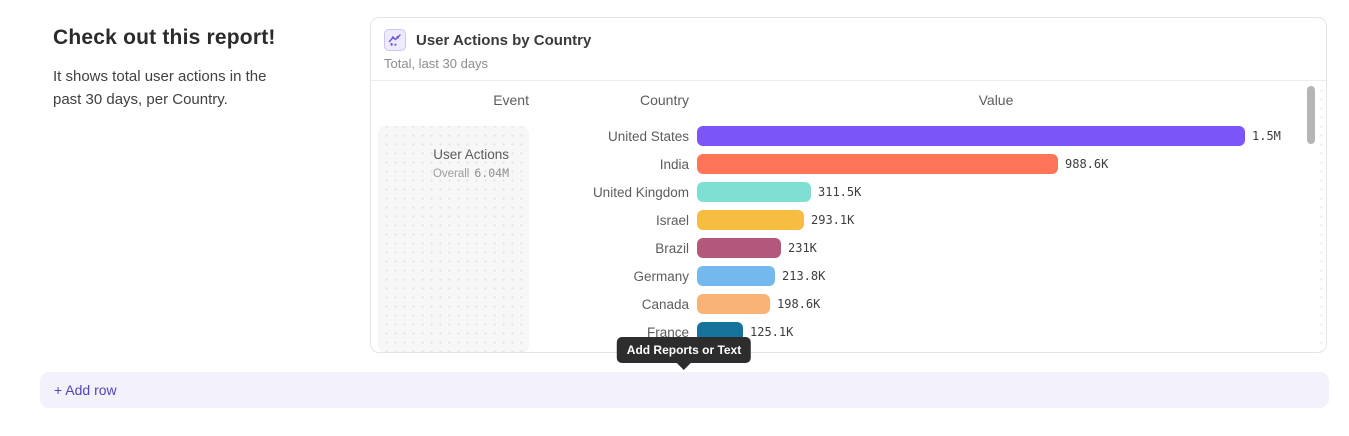  I want to click on country-label: United States, so click(648, 136).